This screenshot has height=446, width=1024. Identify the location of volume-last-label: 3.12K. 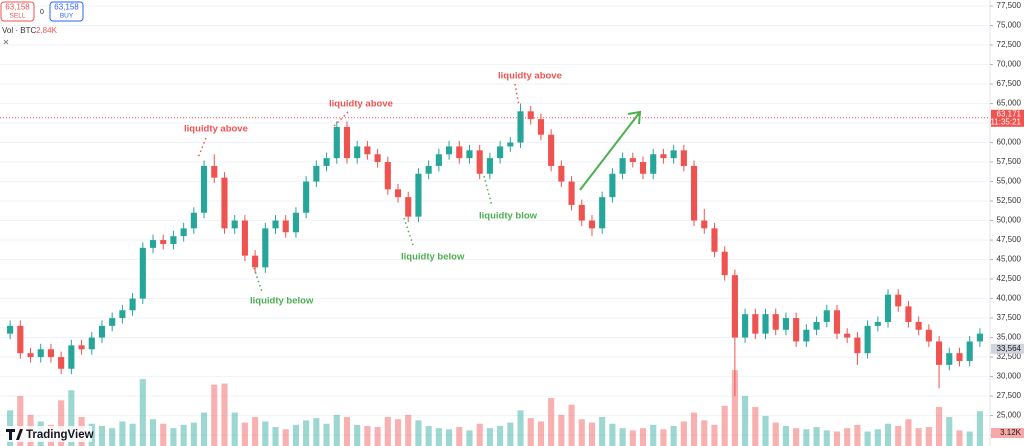
(1011, 432).